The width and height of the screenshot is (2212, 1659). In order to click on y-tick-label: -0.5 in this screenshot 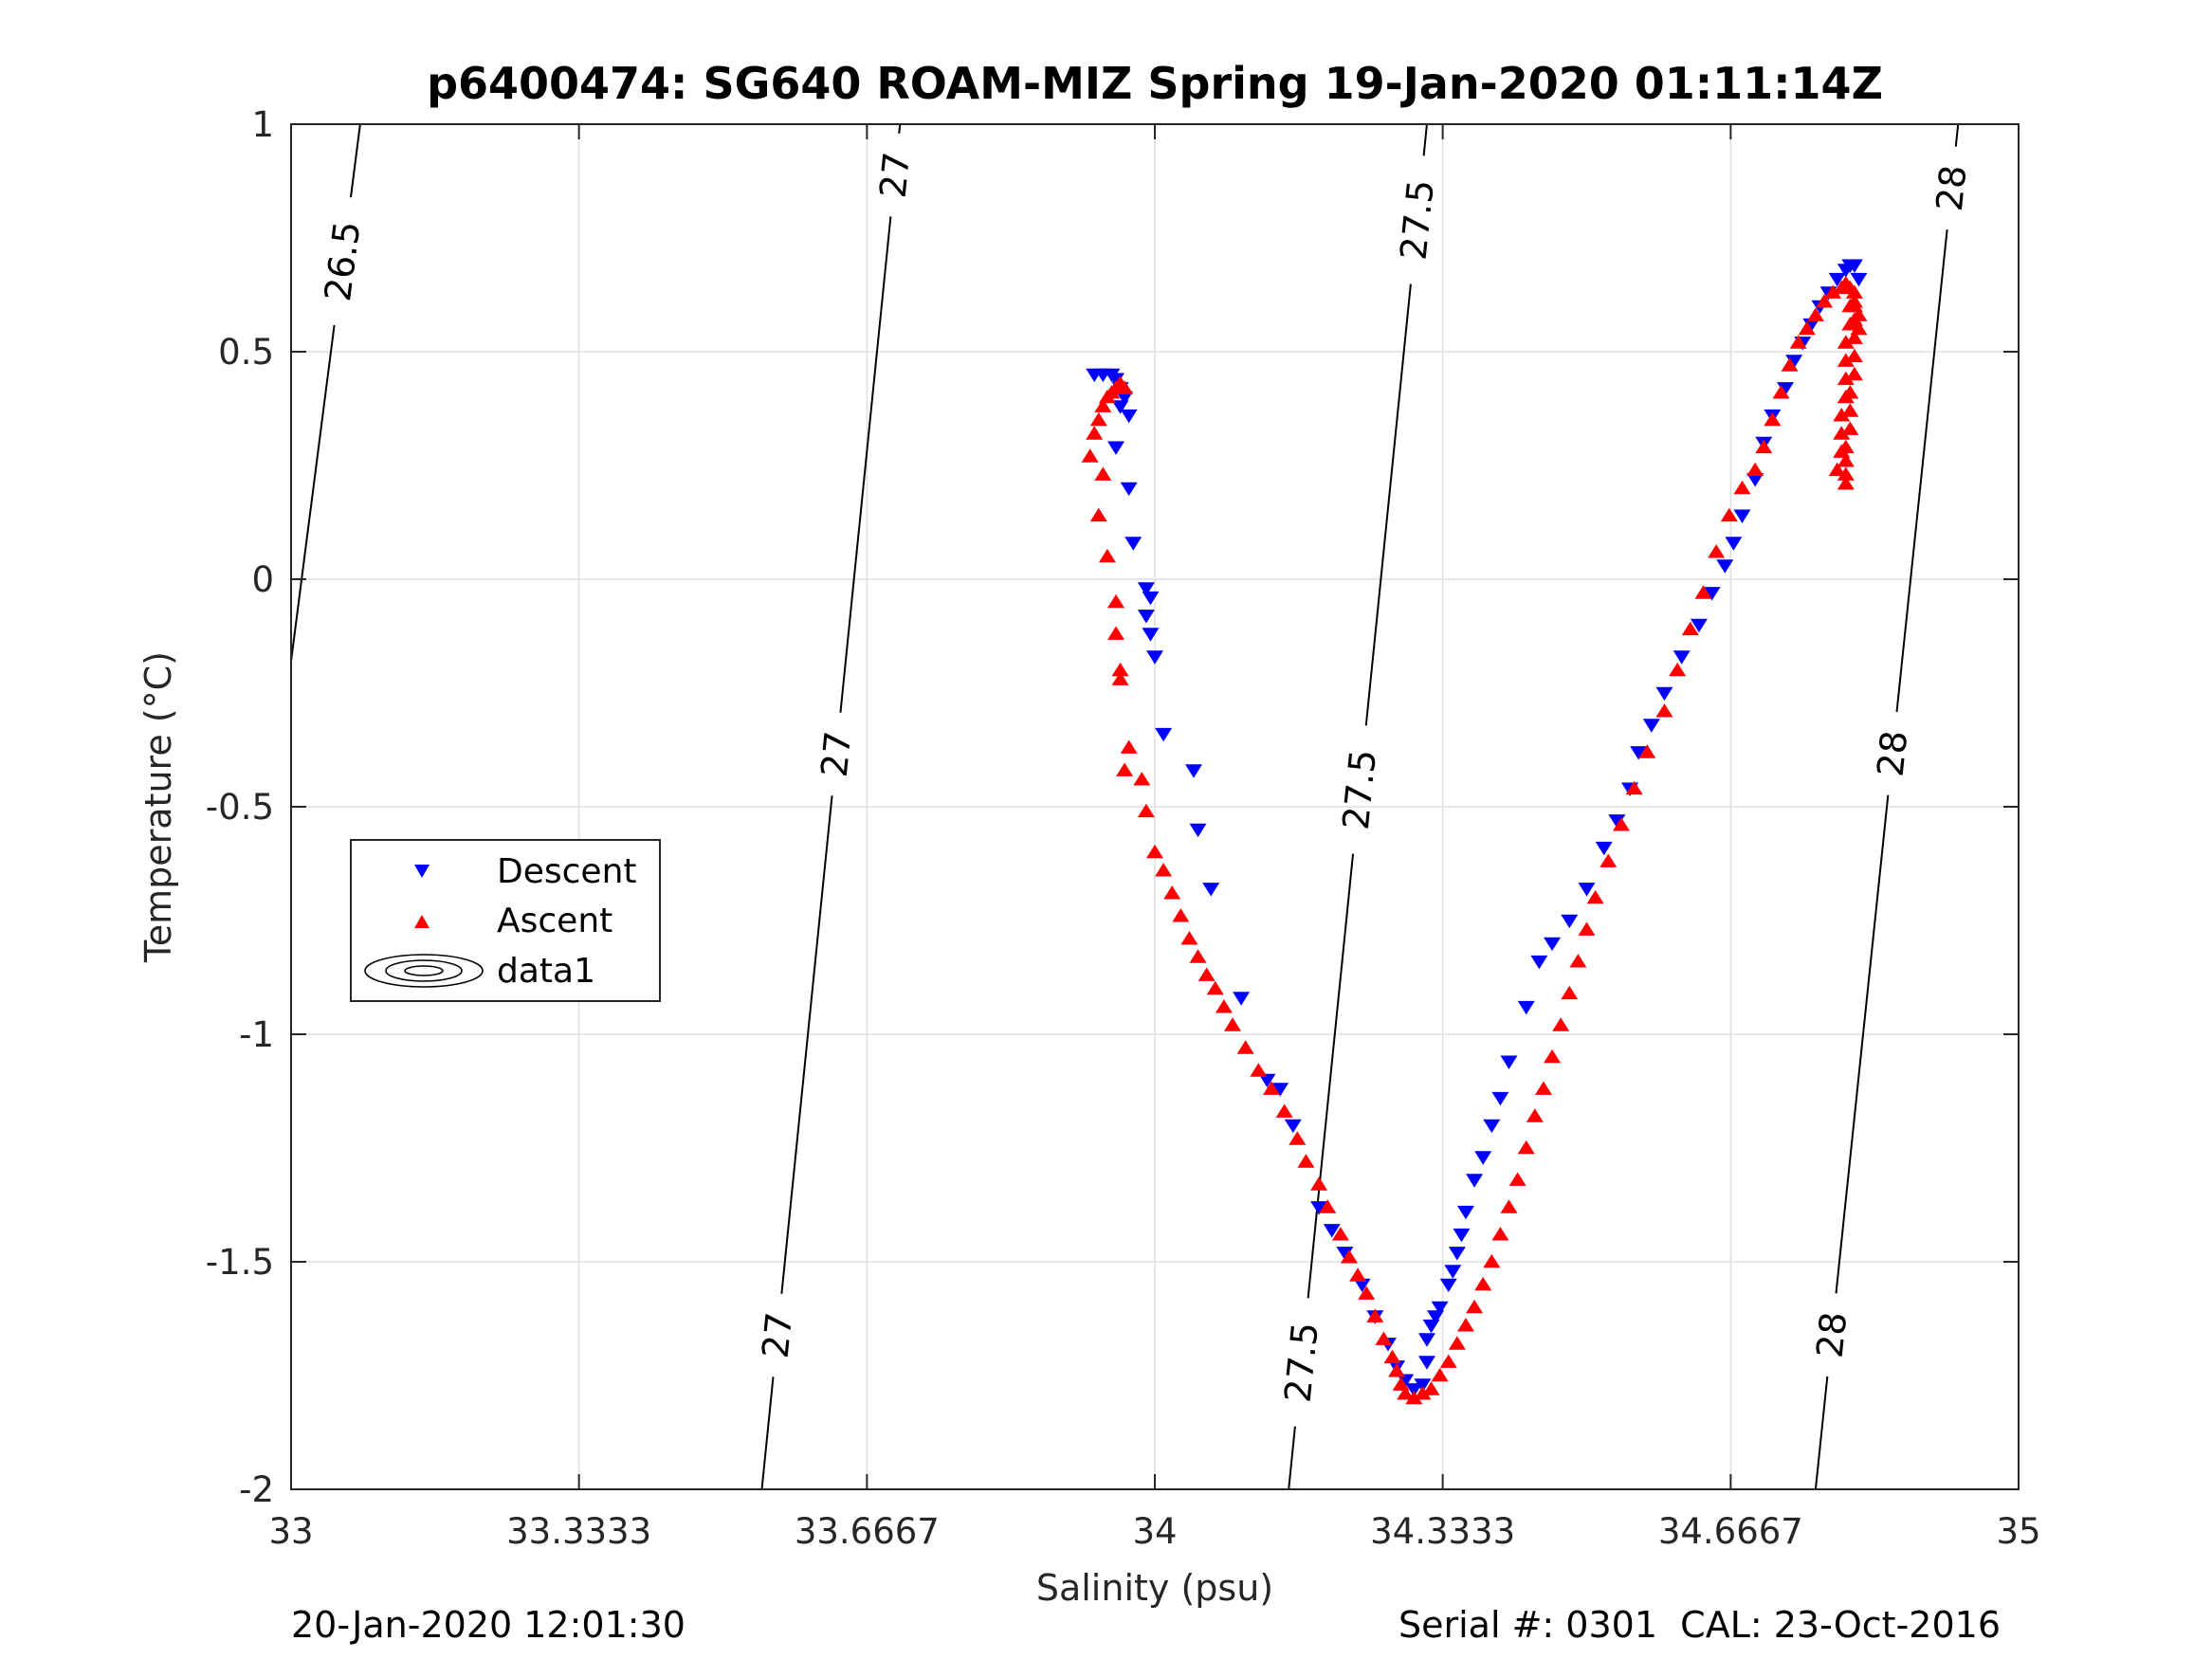, I will do `click(240, 807)`.